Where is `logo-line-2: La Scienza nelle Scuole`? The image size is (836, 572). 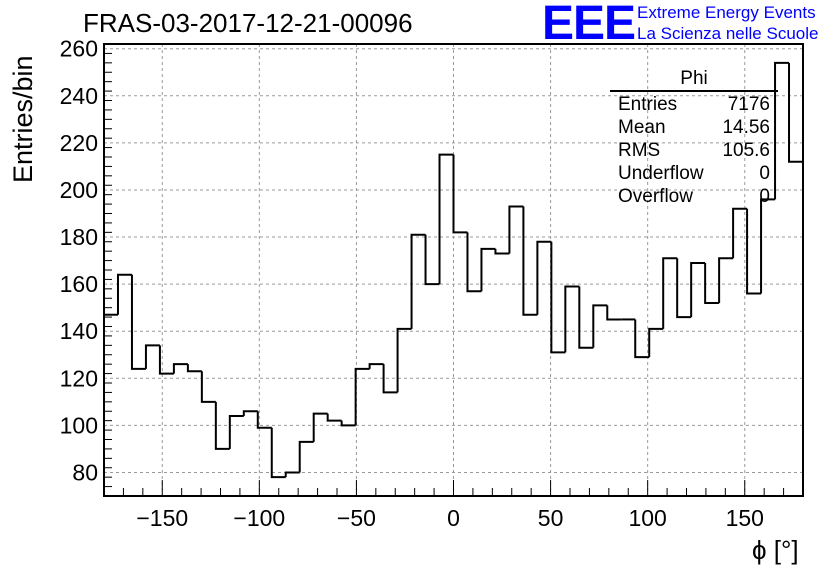
logo-line-2: La Scienza nelle Scuole is located at coordinates (728, 33).